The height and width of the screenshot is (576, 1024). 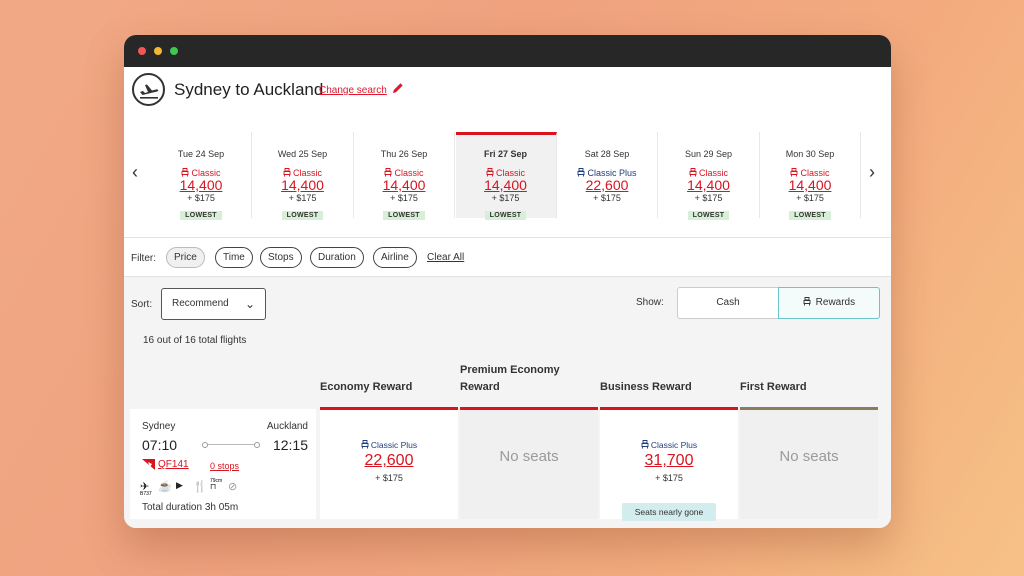 I want to click on filter-chip-price: Price, so click(x=185, y=257).